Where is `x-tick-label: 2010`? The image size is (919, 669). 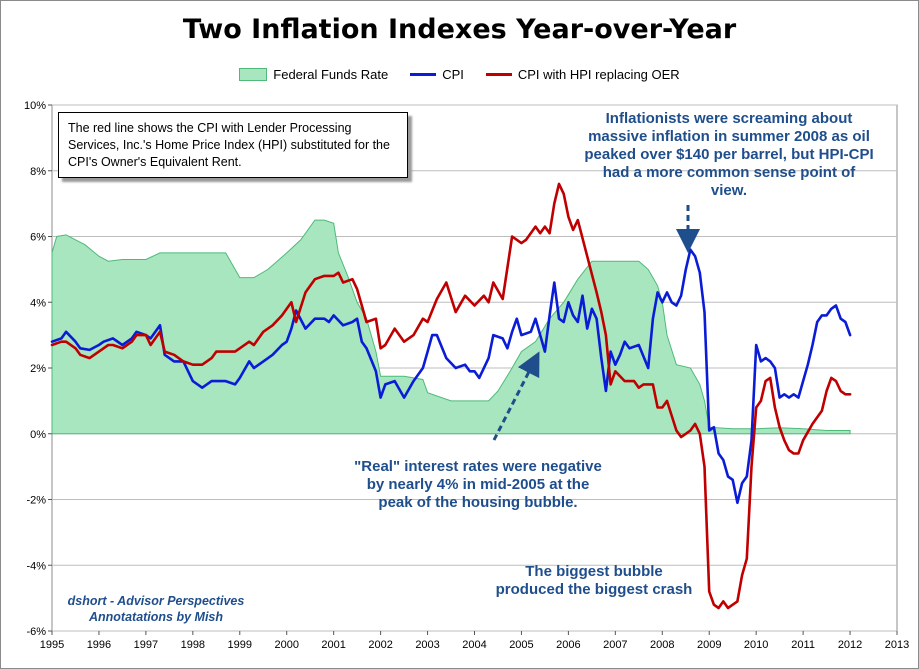
x-tick-label: 2010 is located at coordinates (756, 645).